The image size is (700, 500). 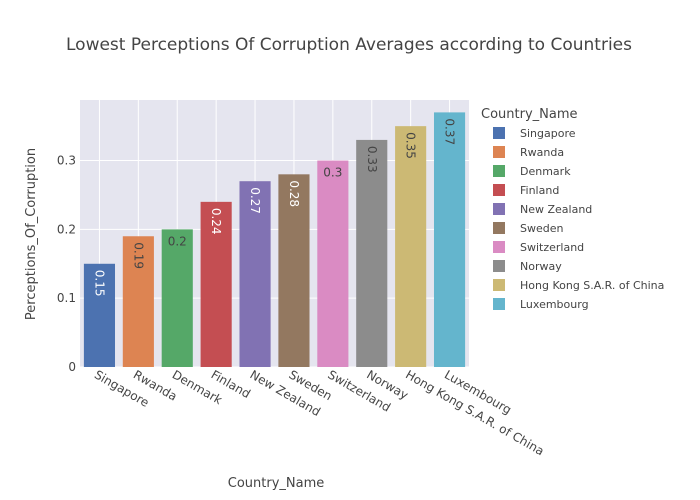 What do you see at coordinates (541, 228) in the screenshot?
I see `legend-label: Sweden` at bounding box center [541, 228].